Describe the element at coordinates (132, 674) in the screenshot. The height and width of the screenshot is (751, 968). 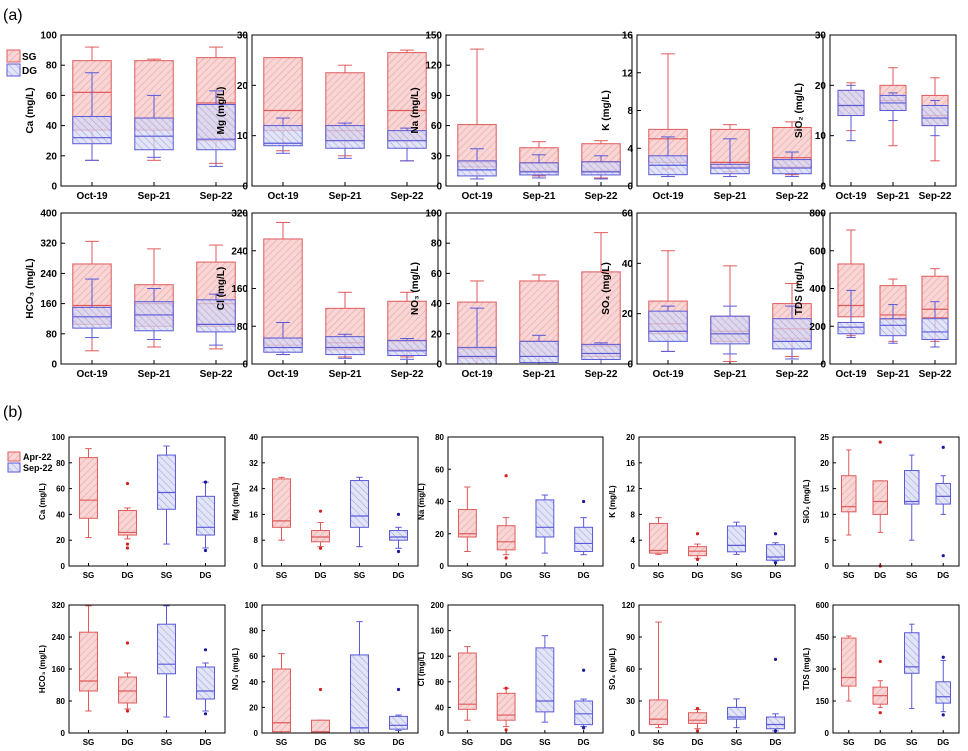
I see `subplot-b-6: 0 80 160 240 320 HCO₃ (mg/L) SG DG SG DG` at that location.